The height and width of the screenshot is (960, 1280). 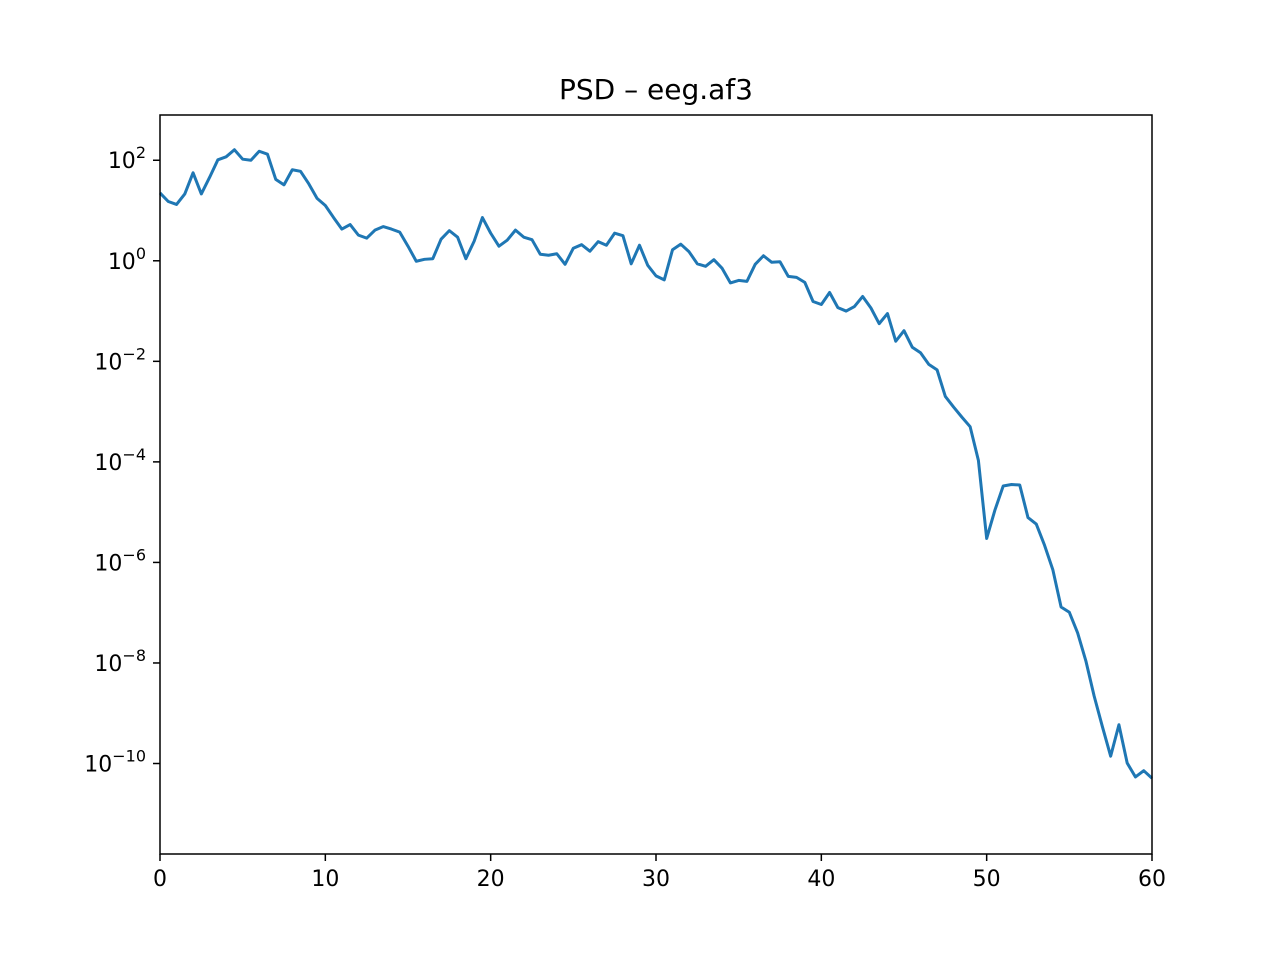 I want to click on y-tick-label: 10⁻², so click(x=120, y=359).